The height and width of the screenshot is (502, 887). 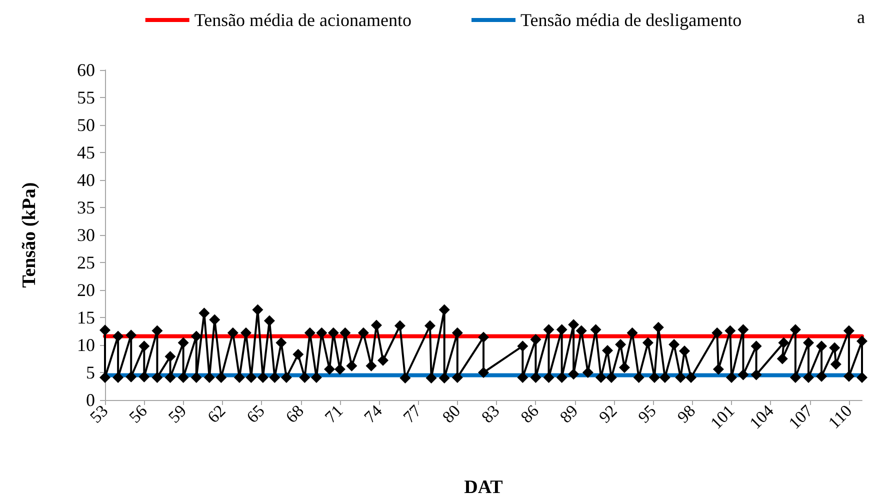 What do you see at coordinates (569, 414) in the screenshot?
I see `x-tick-label: 89` at bounding box center [569, 414].